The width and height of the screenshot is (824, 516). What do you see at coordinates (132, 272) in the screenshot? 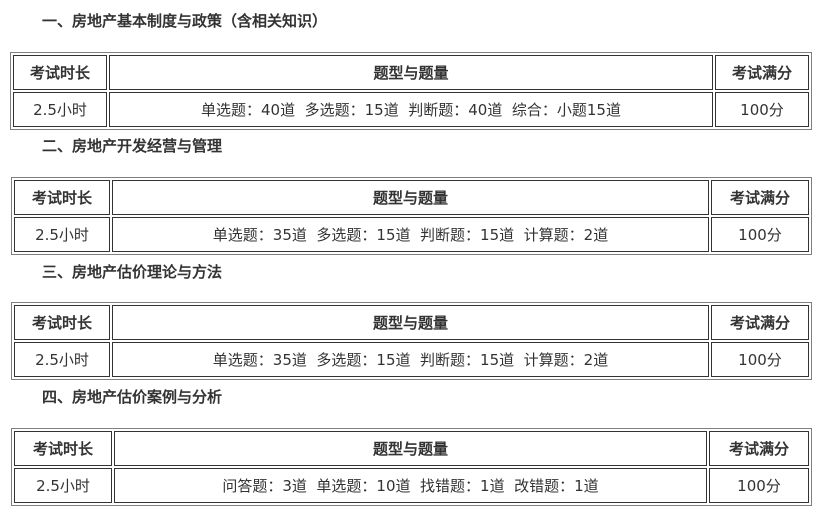
I see `section-title-3: 三、房地产估价理论与方法` at bounding box center [132, 272].